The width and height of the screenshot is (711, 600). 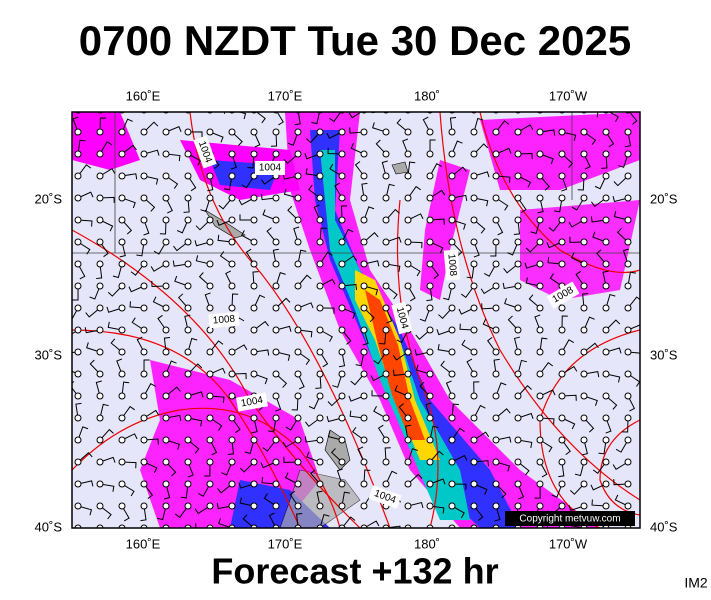 What do you see at coordinates (285, 95) in the screenshot?
I see `lon-label: 170˚E` at bounding box center [285, 95].